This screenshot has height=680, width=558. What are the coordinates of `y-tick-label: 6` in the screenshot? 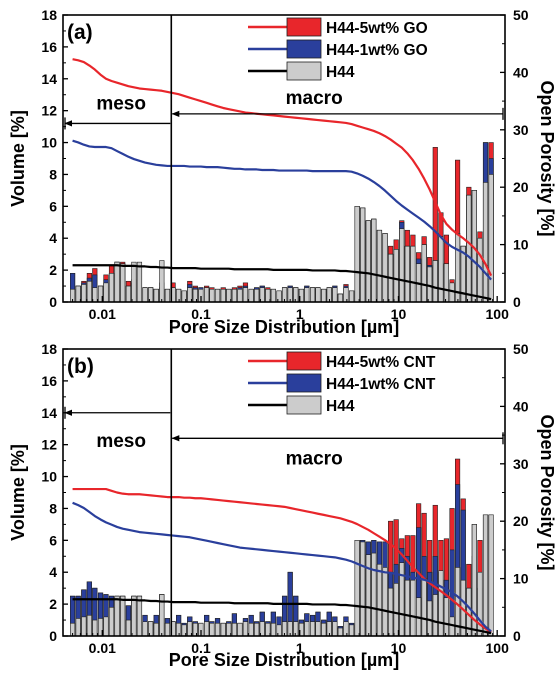 It's located at (53, 540).